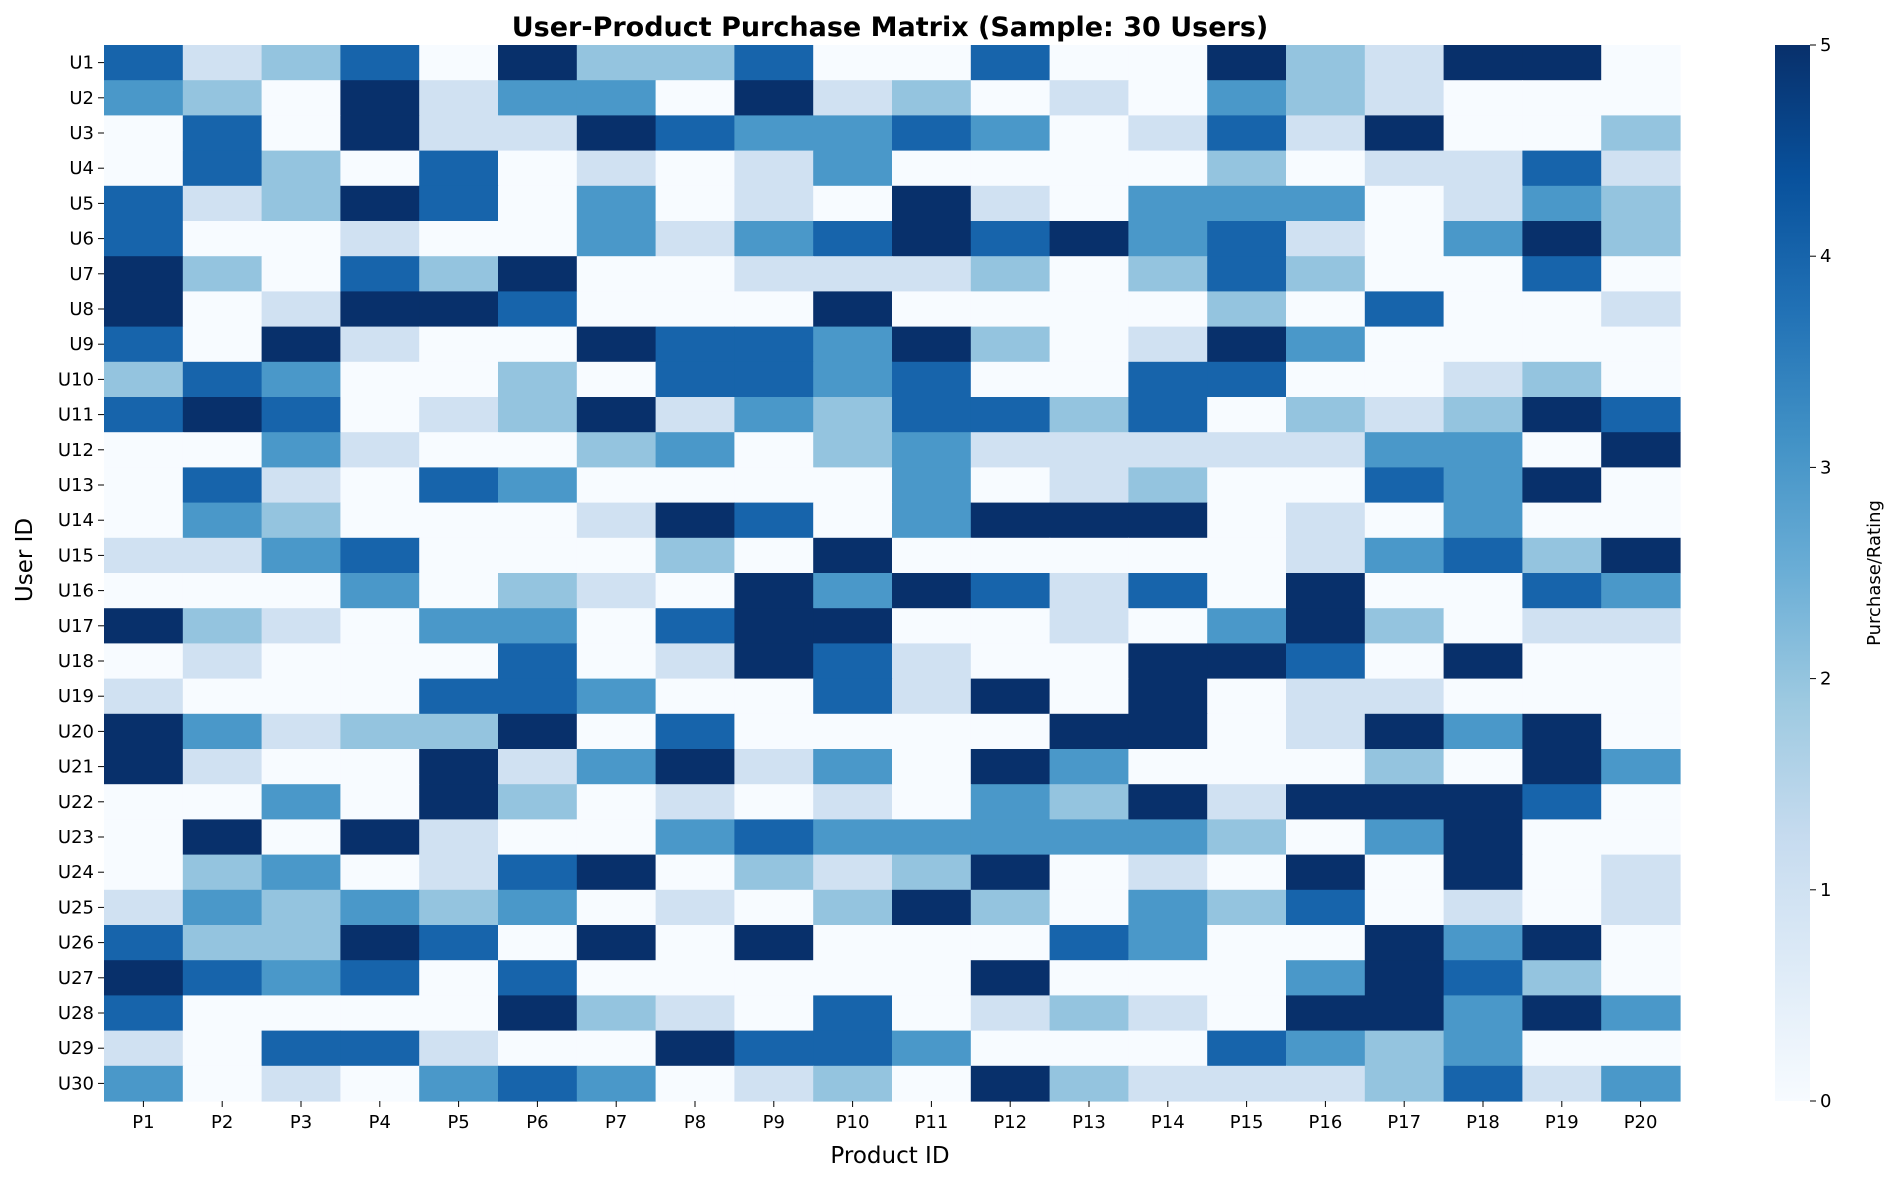 This screenshot has height=1185, width=1899. I want to click on x-tick-label: P7, so click(616, 1122).